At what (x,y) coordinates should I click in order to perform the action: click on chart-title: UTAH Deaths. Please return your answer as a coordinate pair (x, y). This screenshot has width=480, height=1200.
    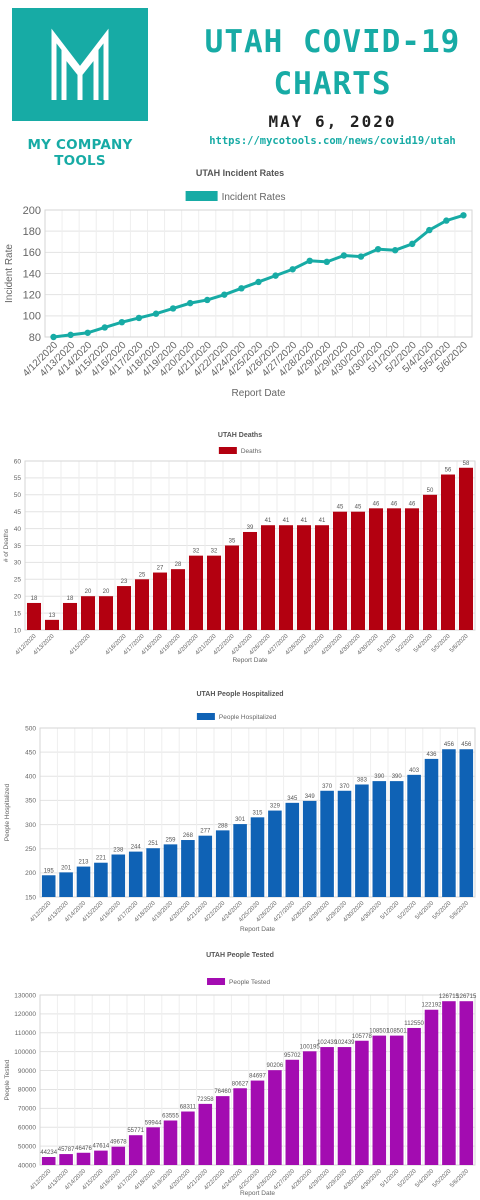
    Looking at the image, I should click on (240, 435).